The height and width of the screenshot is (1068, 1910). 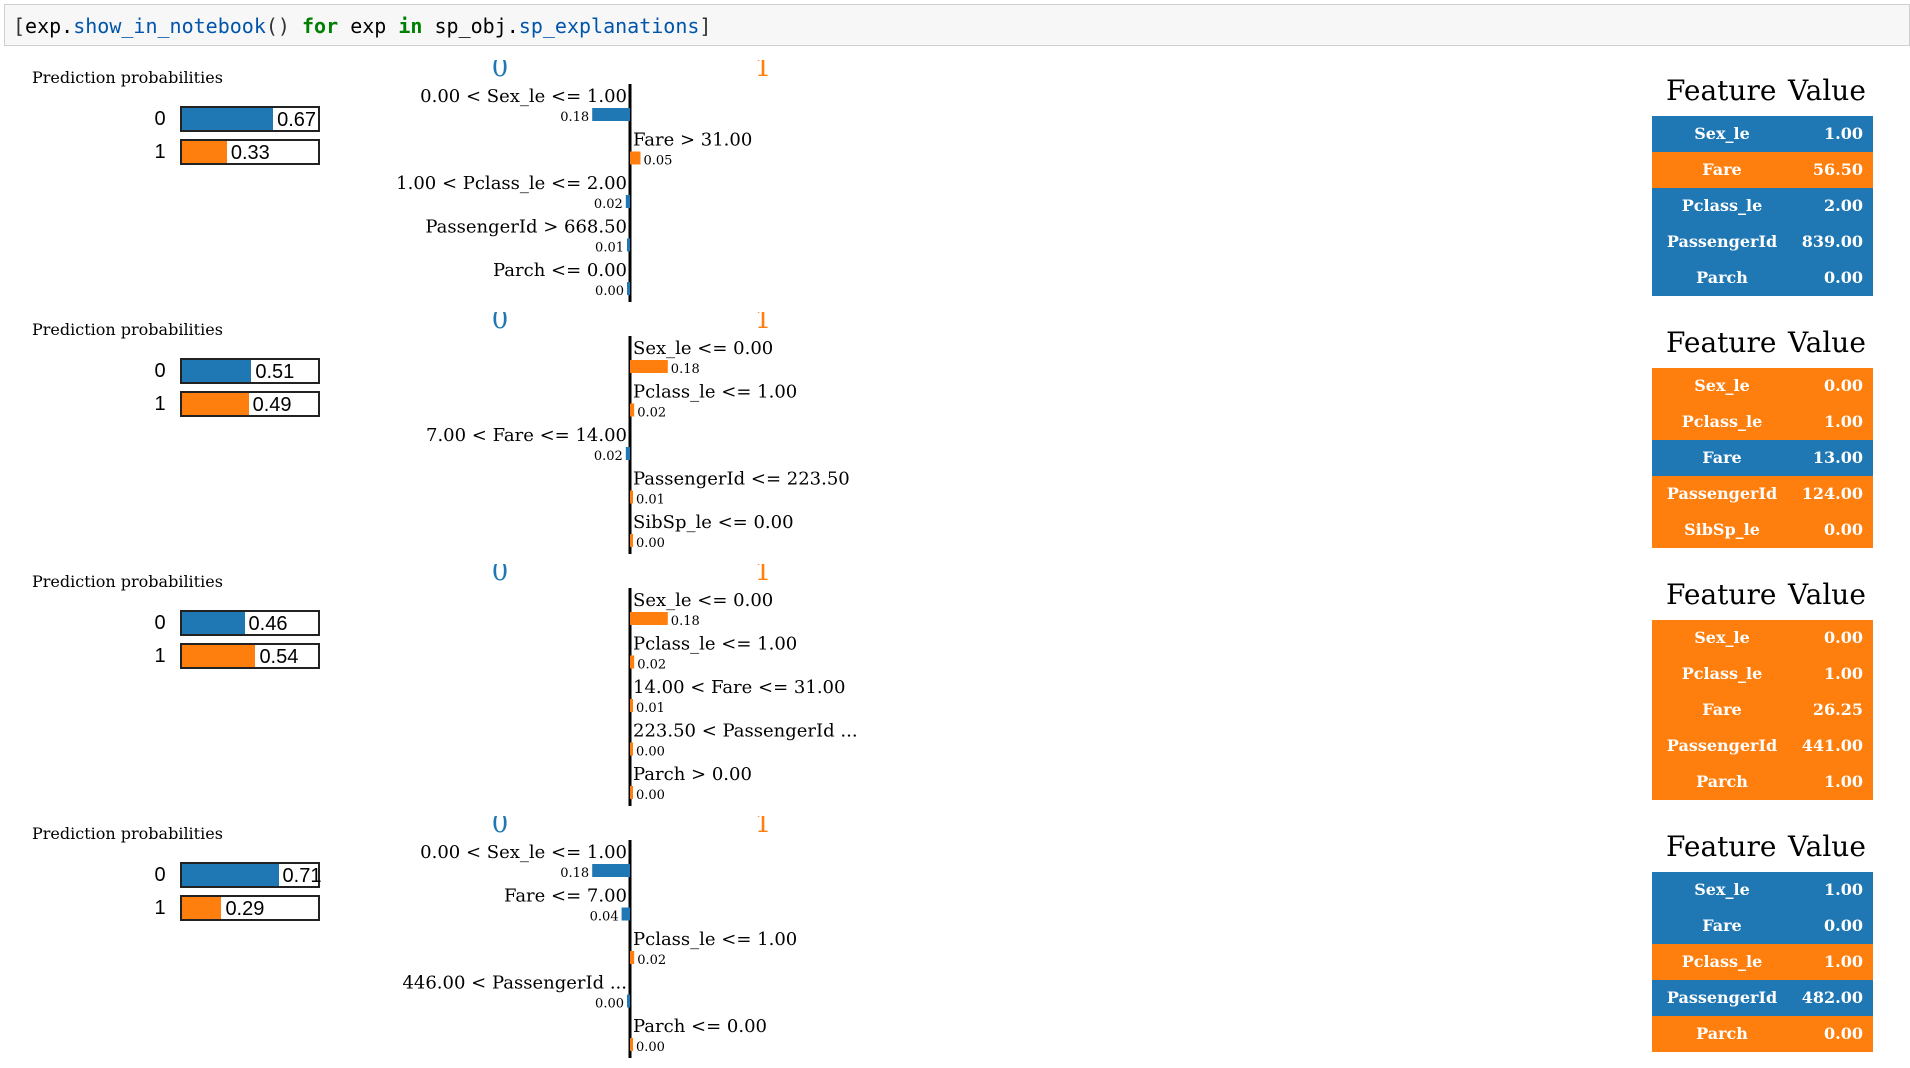 I want to click on feature-weight-value: 0.04, so click(x=604, y=917).